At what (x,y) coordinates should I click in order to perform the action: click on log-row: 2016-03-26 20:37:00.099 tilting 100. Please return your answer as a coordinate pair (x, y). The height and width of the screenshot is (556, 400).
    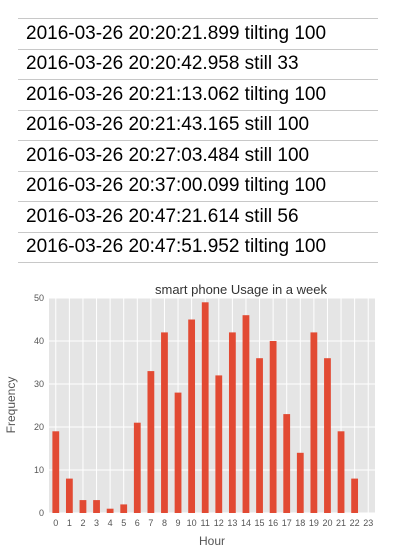
    Looking at the image, I should click on (198, 186).